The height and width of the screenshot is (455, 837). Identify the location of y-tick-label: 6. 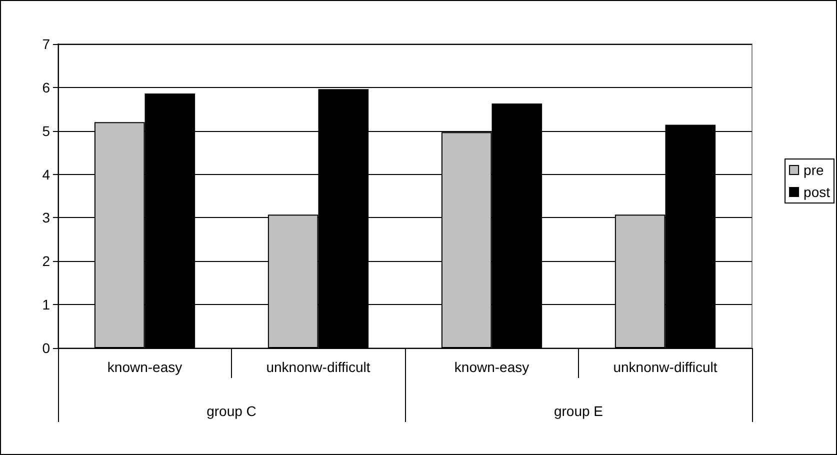
(46, 87).